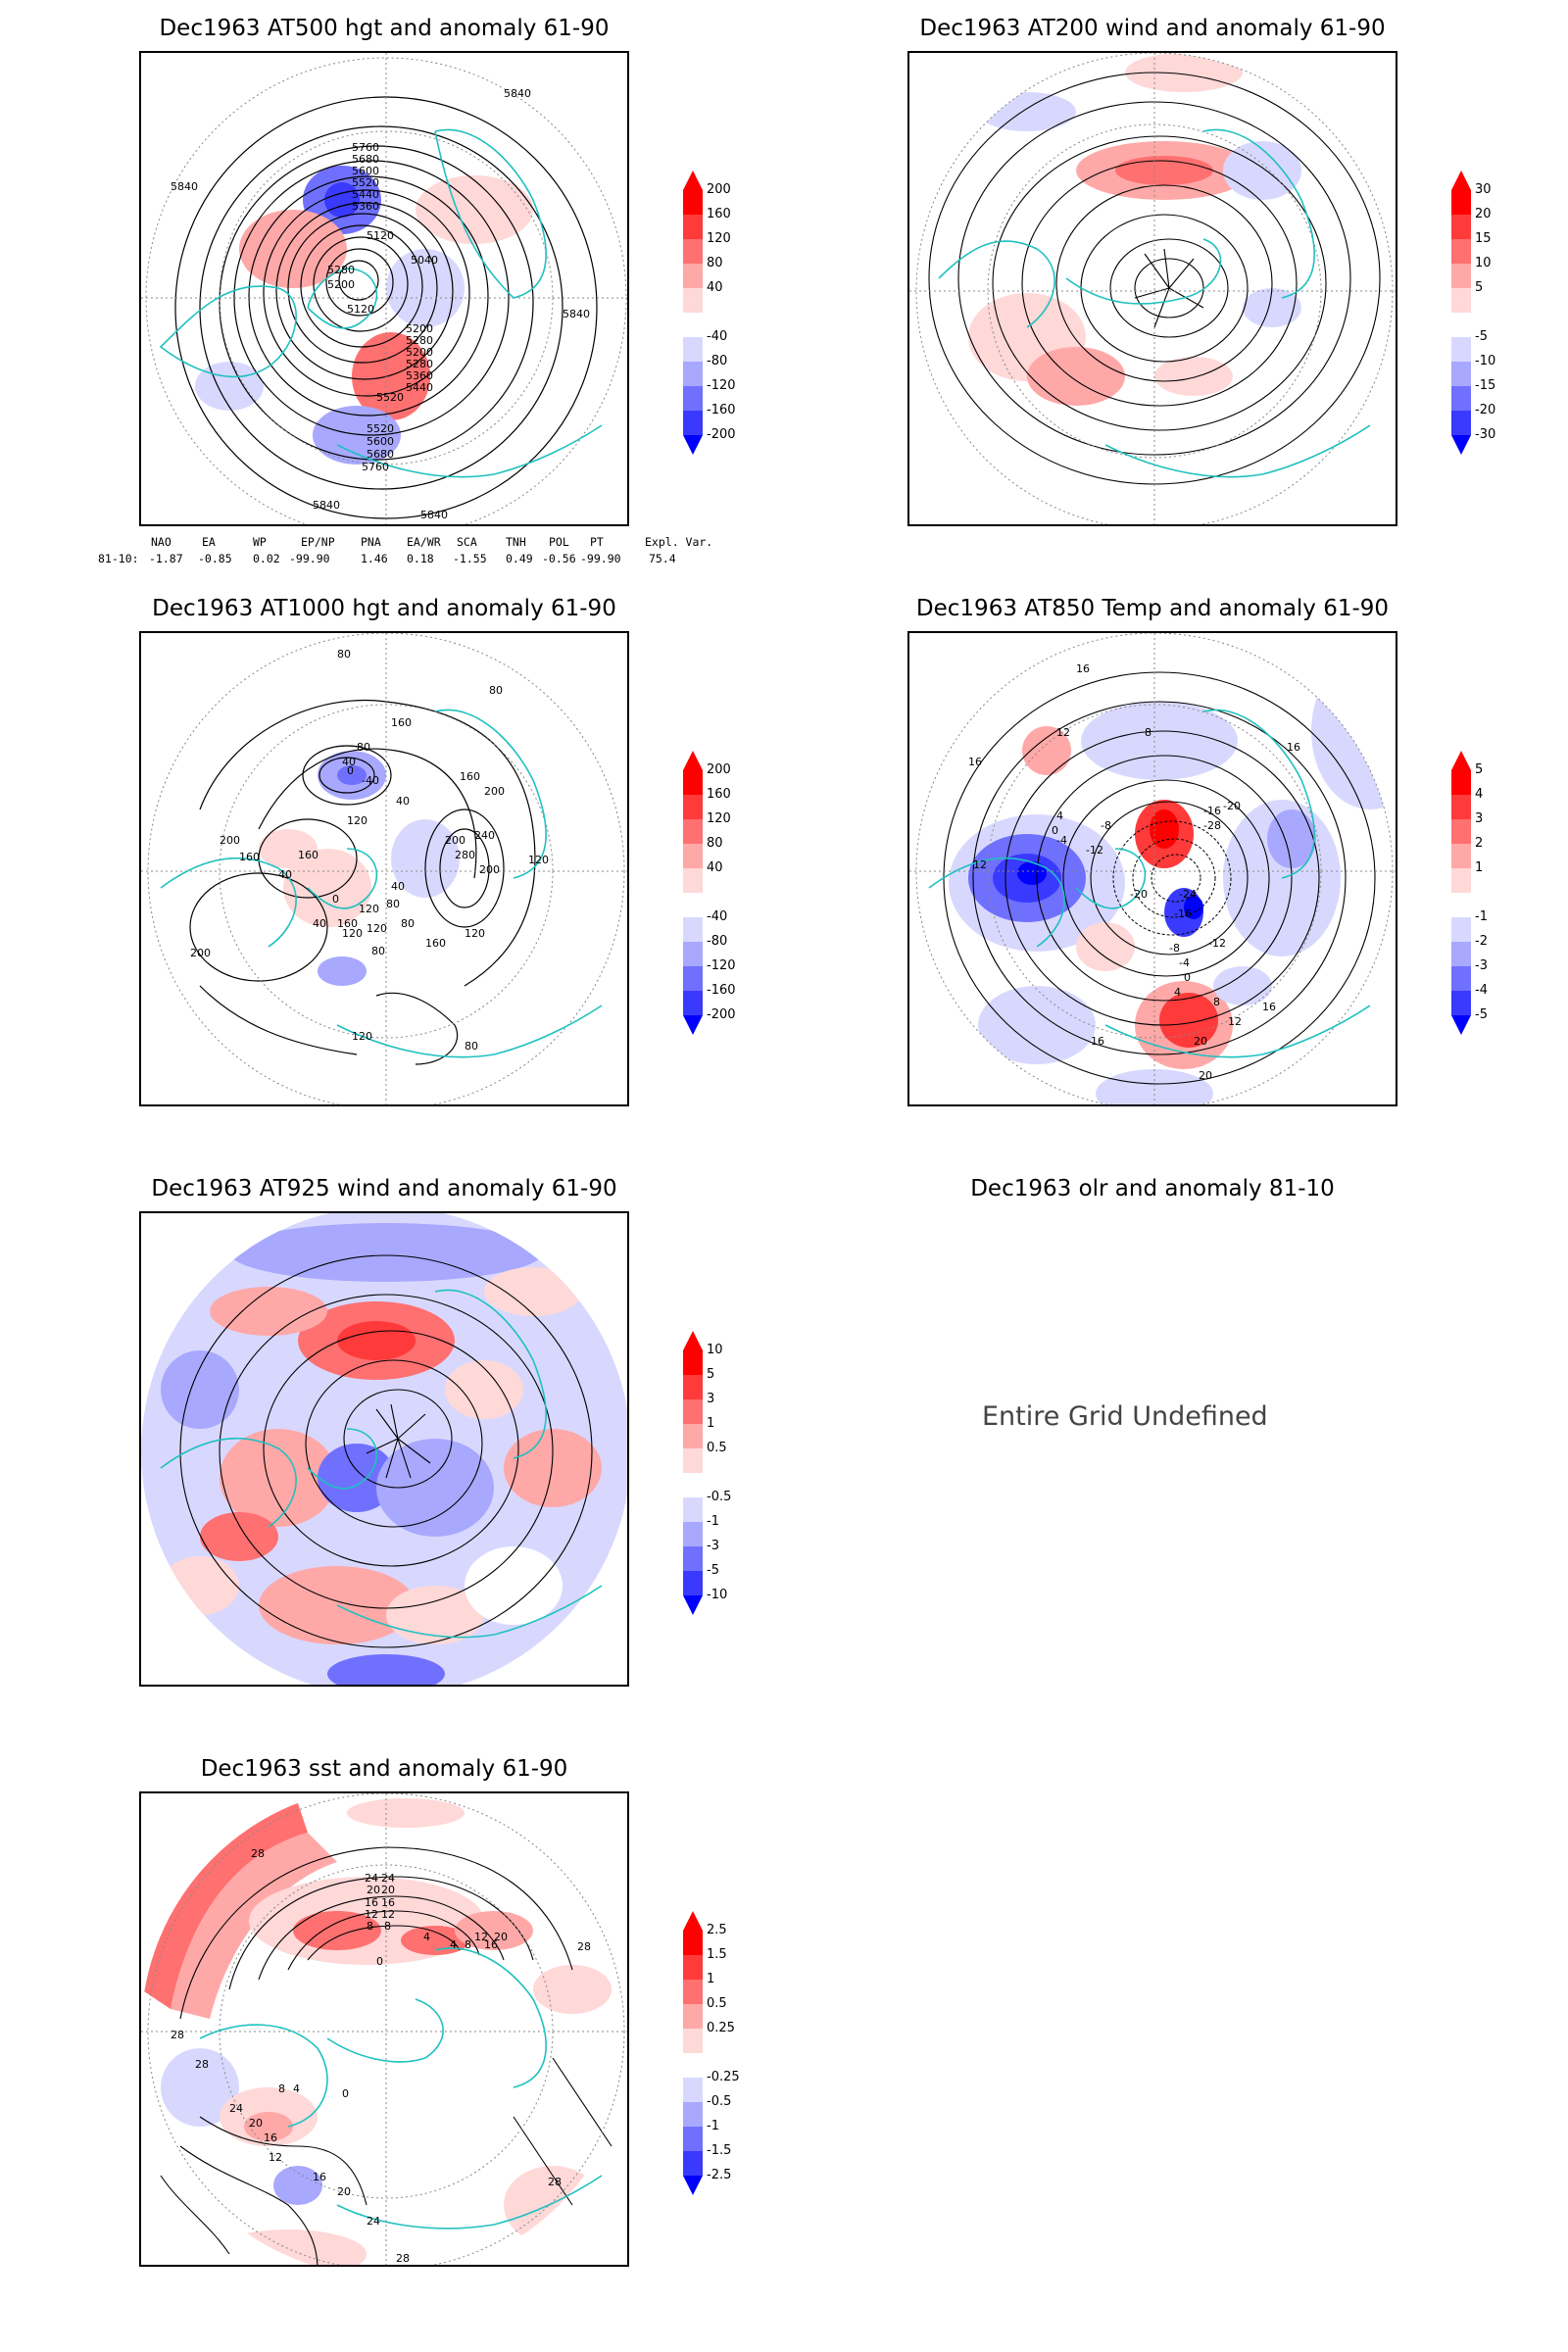  Describe the element at coordinates (717, 1930) in the screenshot. I see `colorbar-label: 2.5` at that location.